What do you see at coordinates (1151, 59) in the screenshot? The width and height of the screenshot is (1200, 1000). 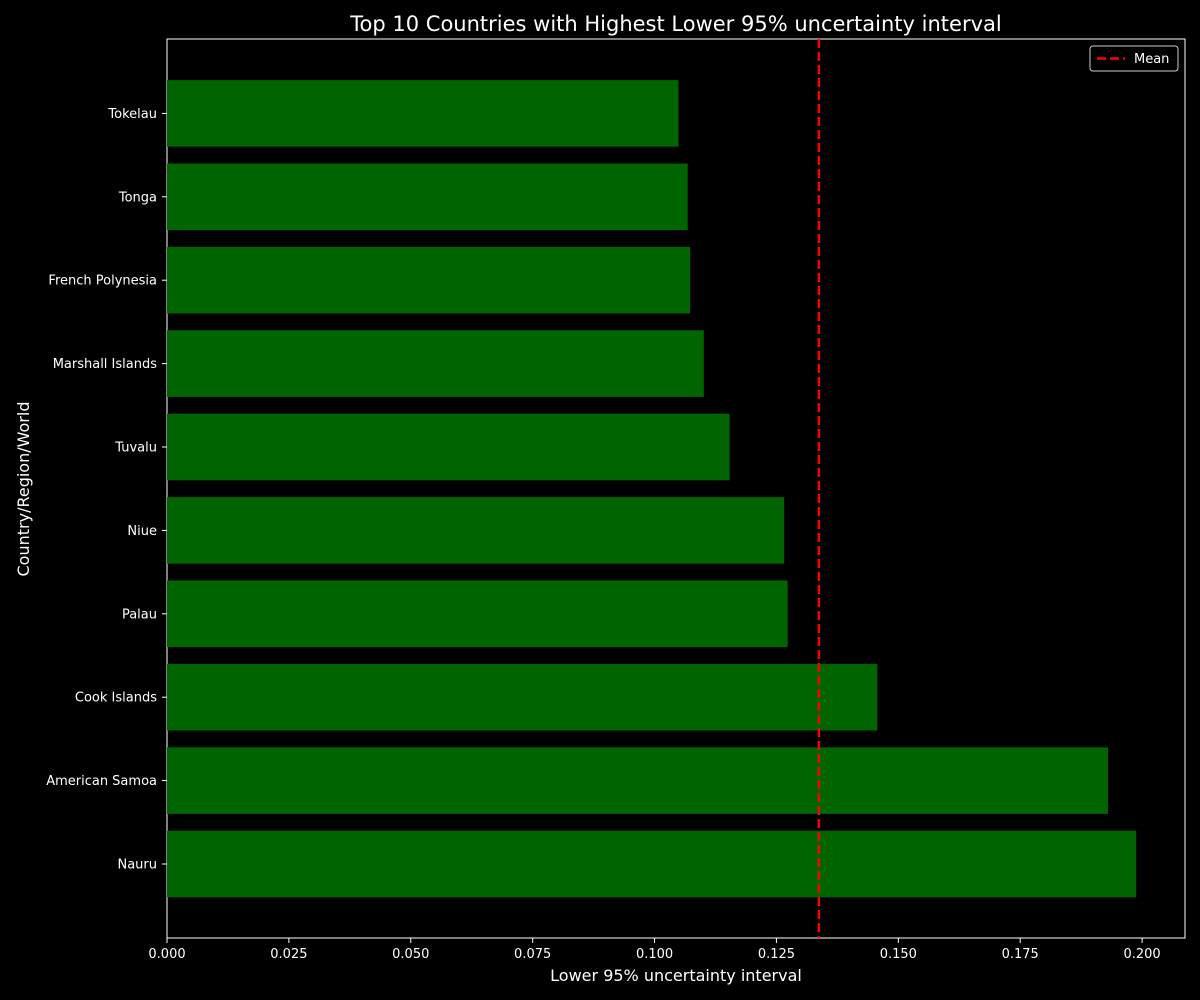 I see `legend-mean-label: Mean` at bounding box center [1151, 59].